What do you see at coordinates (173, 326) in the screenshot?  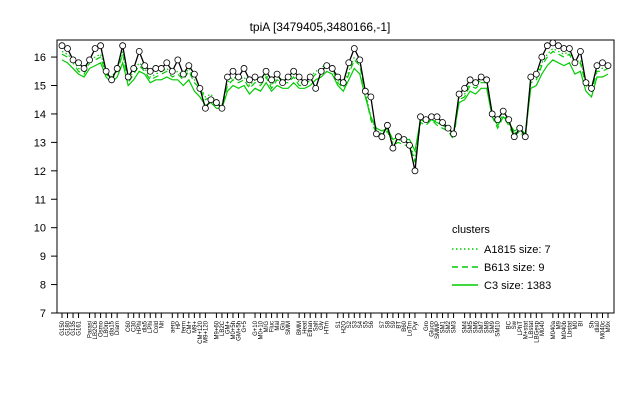 I see `x-tick-label: aero` at bounding box center [173, 326].